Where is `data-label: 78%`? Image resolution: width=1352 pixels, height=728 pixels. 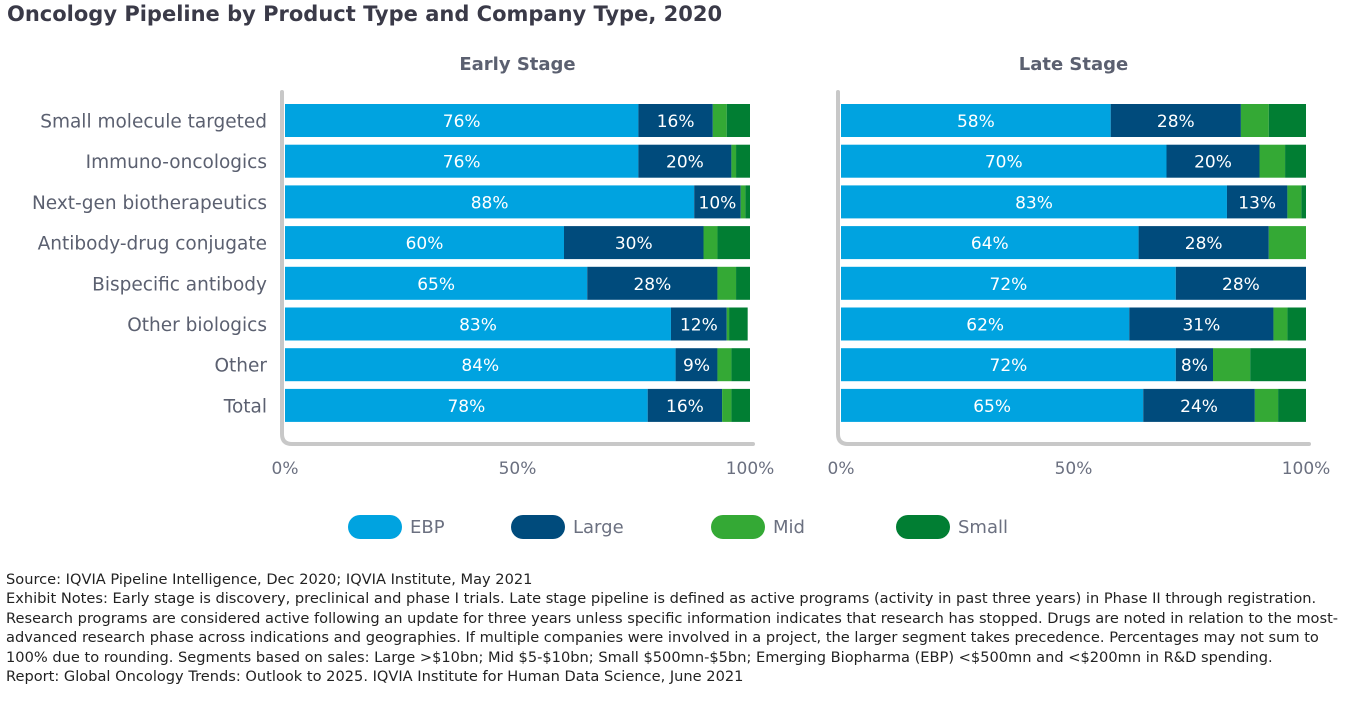 data-label: 78% is located at coordinates (466, 407).